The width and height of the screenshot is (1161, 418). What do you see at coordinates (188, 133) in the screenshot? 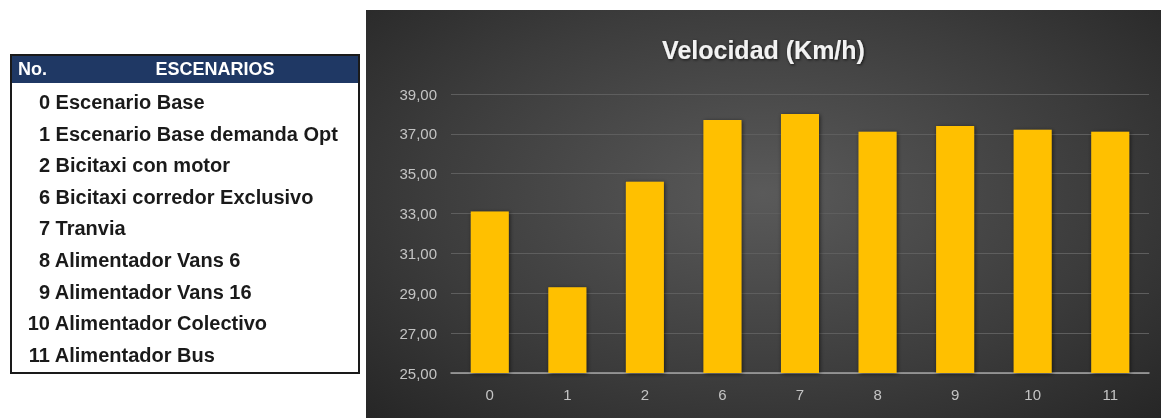
I see `text: 1 Escenario Base demanda Opt` at bounding box center [188, 133].